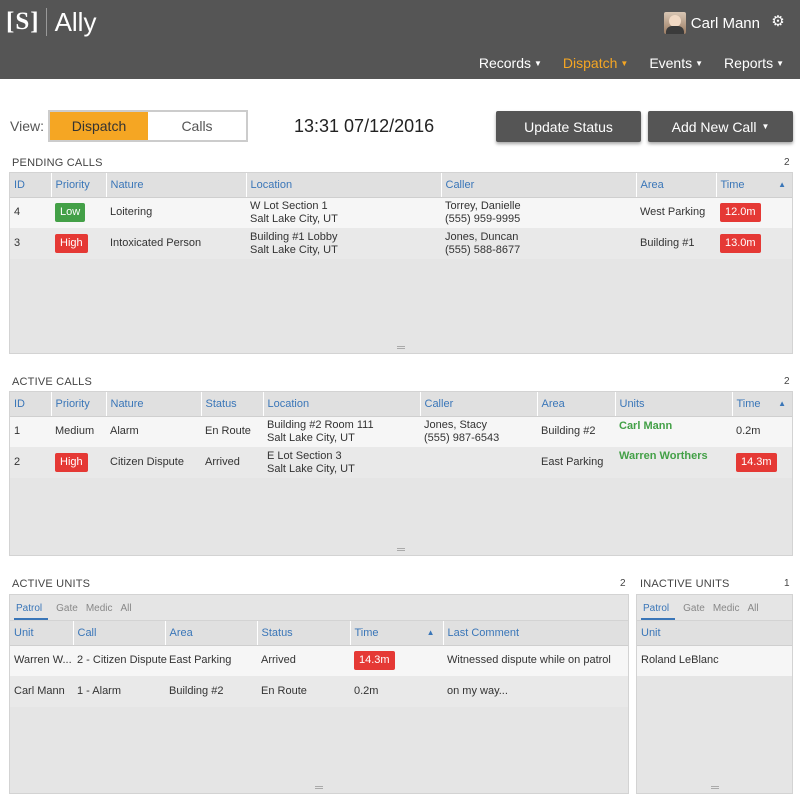  What do you see at coordinates (153, 431) in the screenshot?
I see `cell-nature: Alarm` at bounding box center [153, 431].